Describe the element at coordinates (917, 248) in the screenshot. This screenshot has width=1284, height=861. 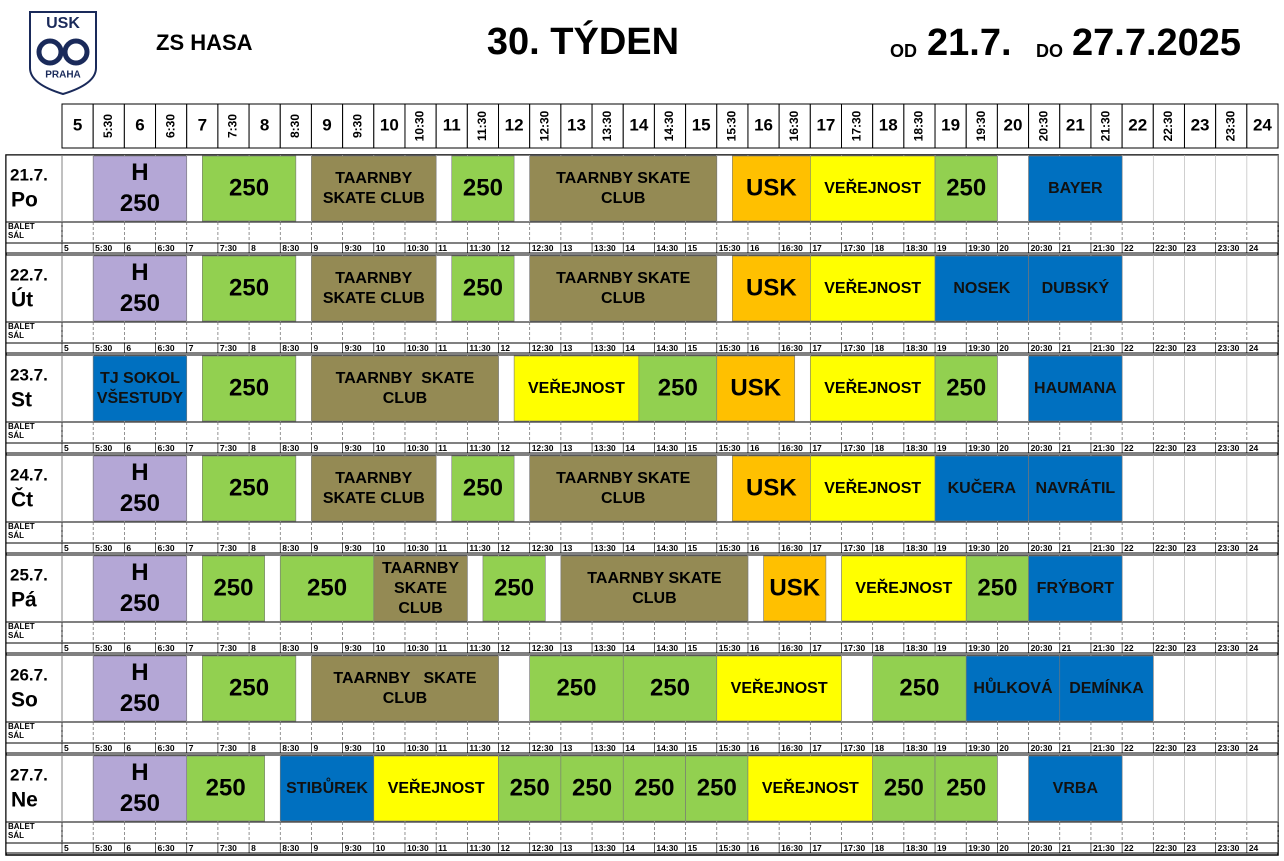
I see `small-time-label: 18:30` at that location.